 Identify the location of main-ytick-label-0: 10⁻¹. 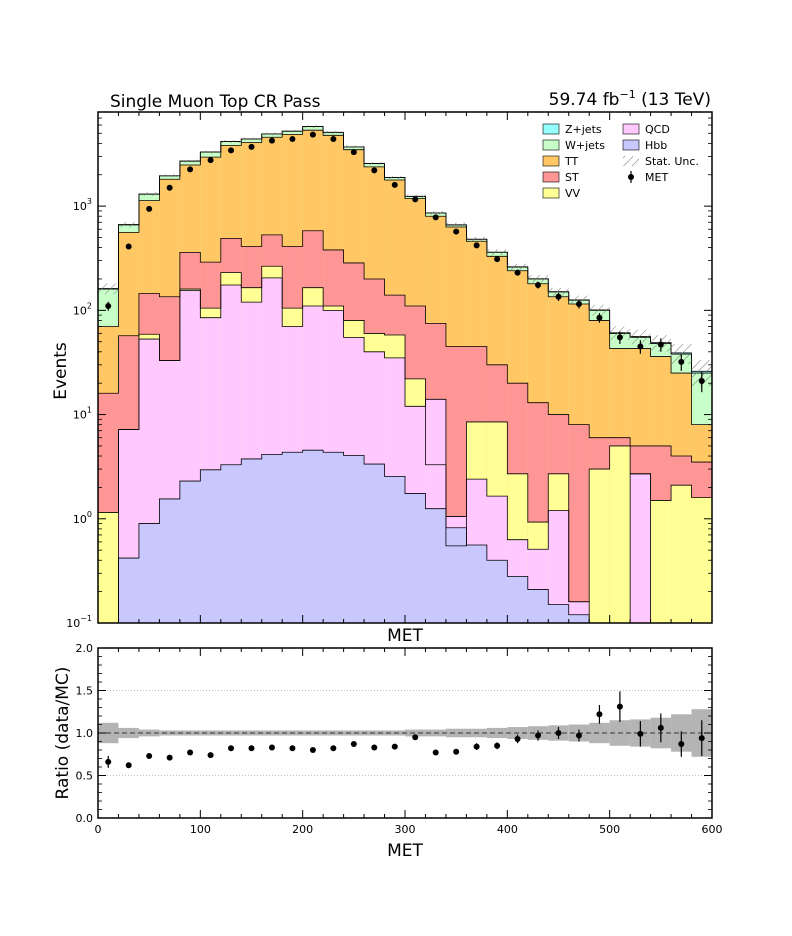
(79, 622).